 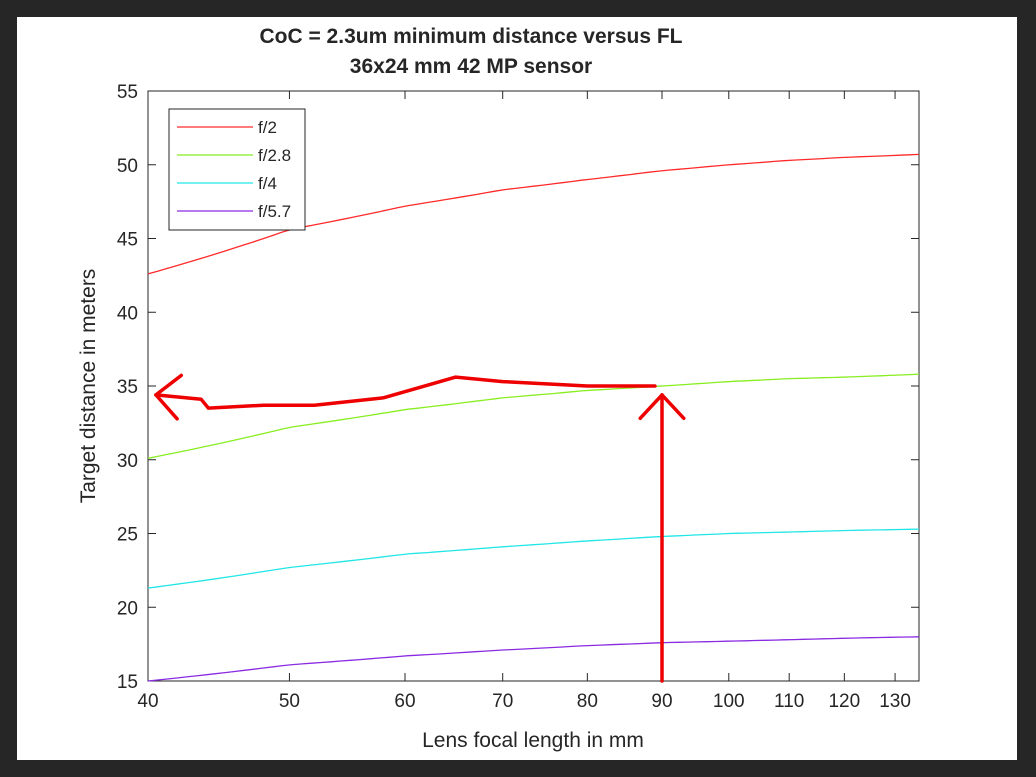 I want to click on legend-entry: f/4, so click(x=267, y=183).